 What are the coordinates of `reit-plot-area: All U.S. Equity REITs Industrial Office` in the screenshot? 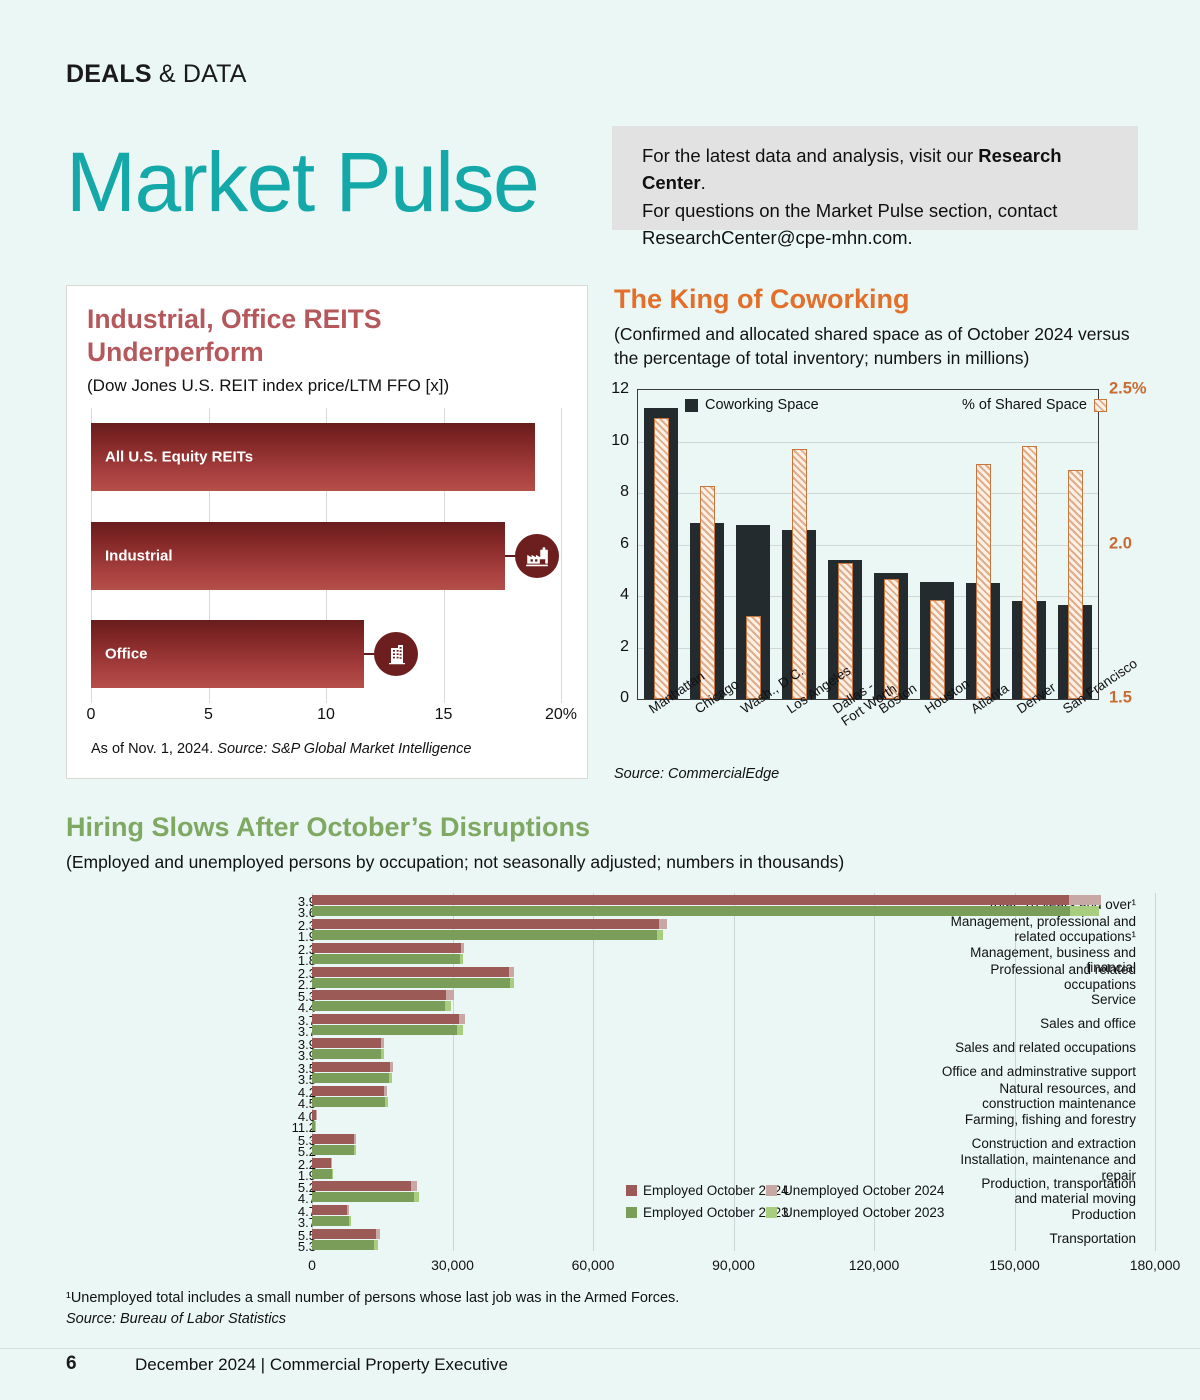 It's located at (326, 555).